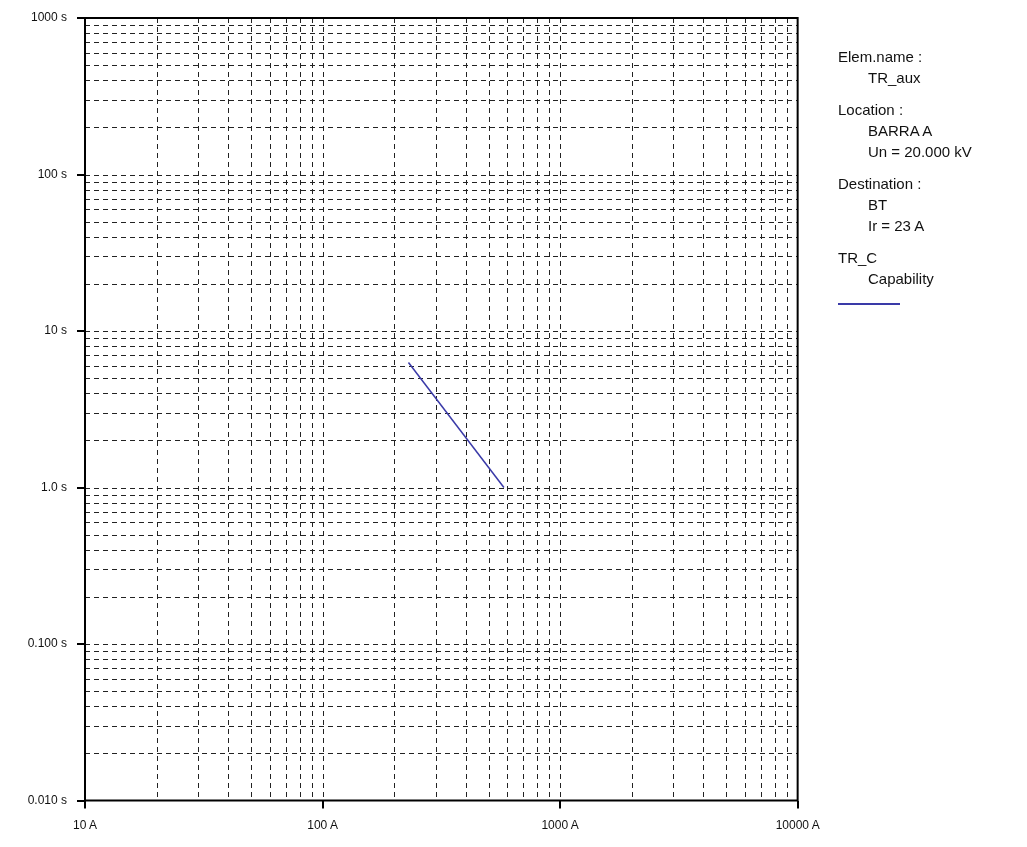 Image resolution: width=1027 pixels, height=847 pixels. I want to click on text: Location :, so click(871, 110).